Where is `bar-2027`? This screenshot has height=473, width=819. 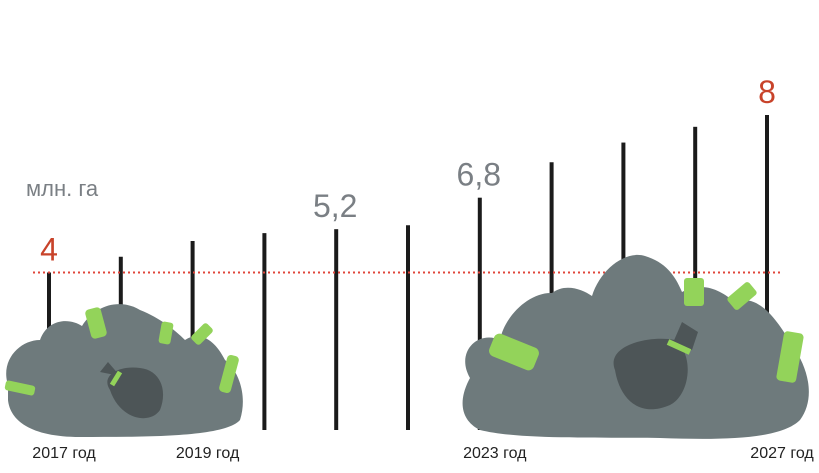
bar-2027 is located at coordinates (767, 272).